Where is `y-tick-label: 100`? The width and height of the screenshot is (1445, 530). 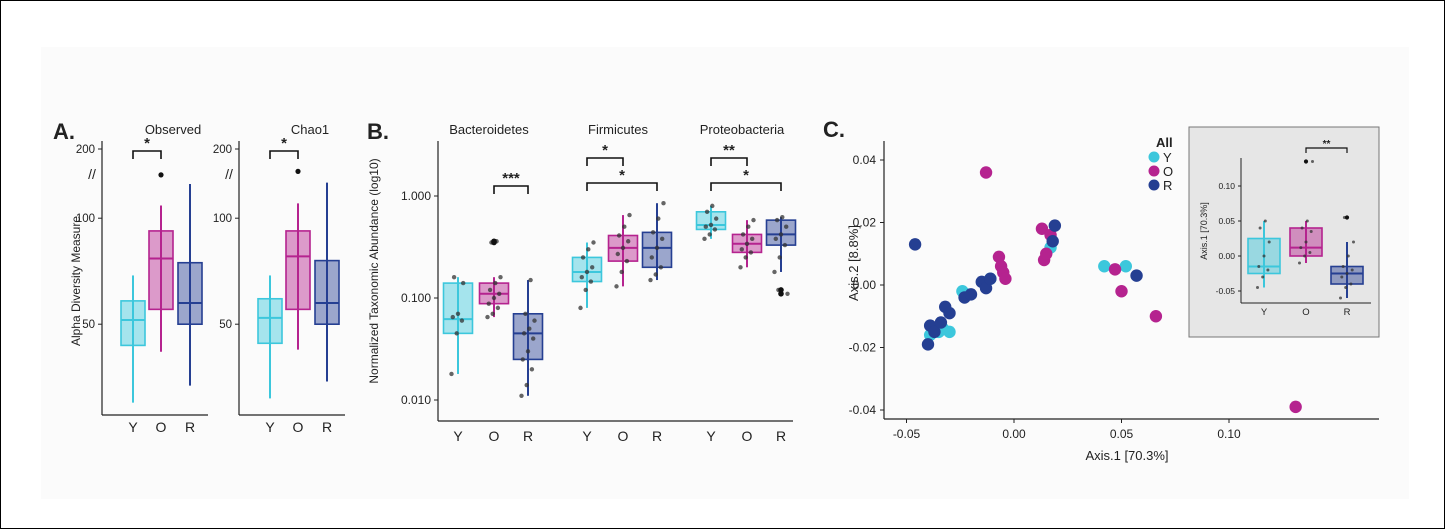
y-tick-label: 100 is located at coordinates (222, 219).